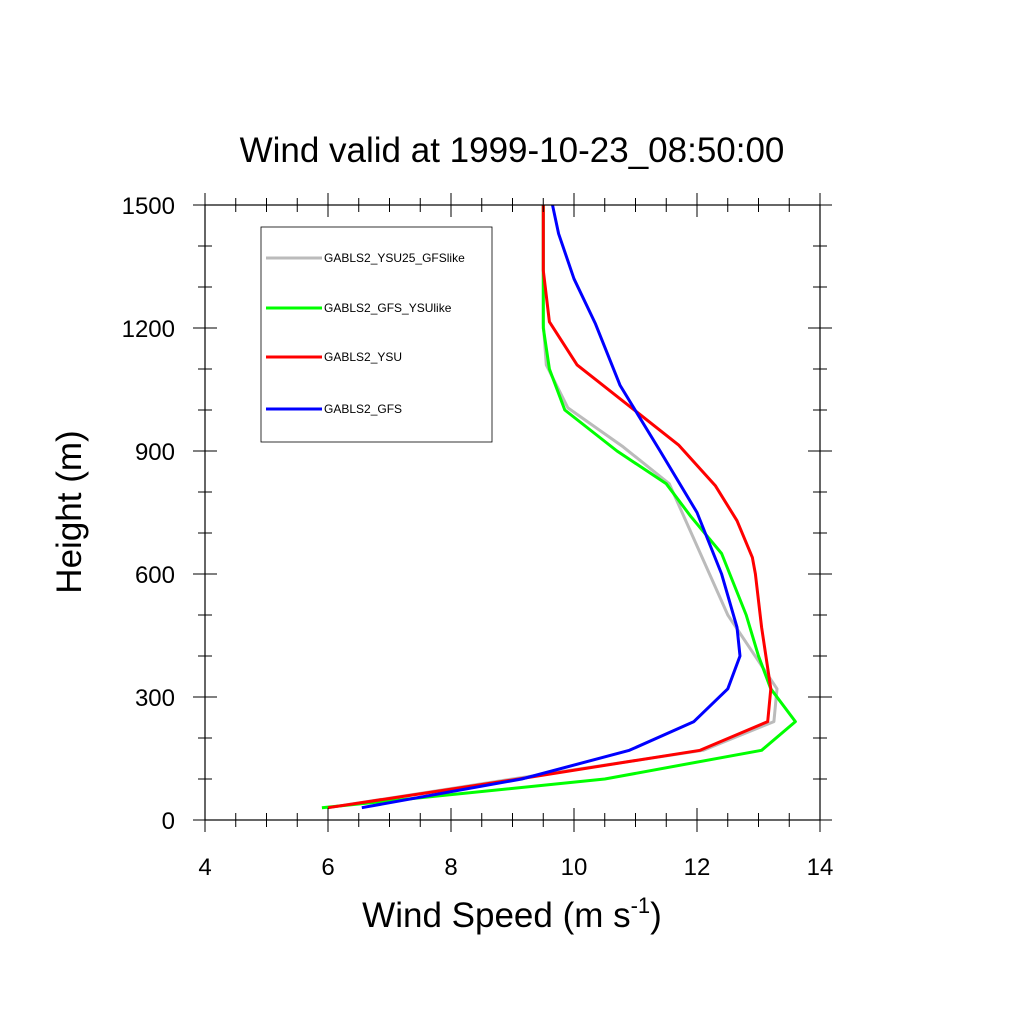 The width and height of the screenshot is (1024, 1024). What do you see at coordinates (204, 867) in the screenshot?
I see `x-tick-label: 4` at bounding box center [204, 867].